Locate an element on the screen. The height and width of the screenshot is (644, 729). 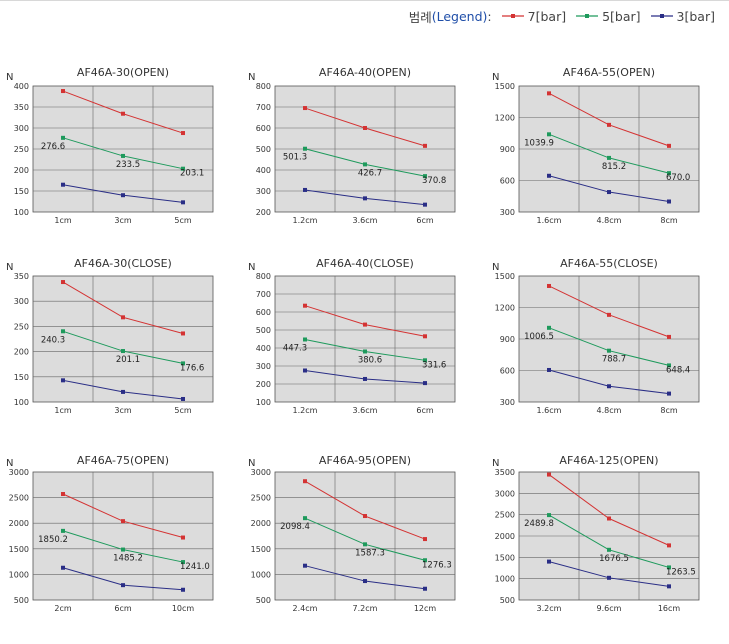
x-tick-label: 2cm is located at coordinates (62, 608).